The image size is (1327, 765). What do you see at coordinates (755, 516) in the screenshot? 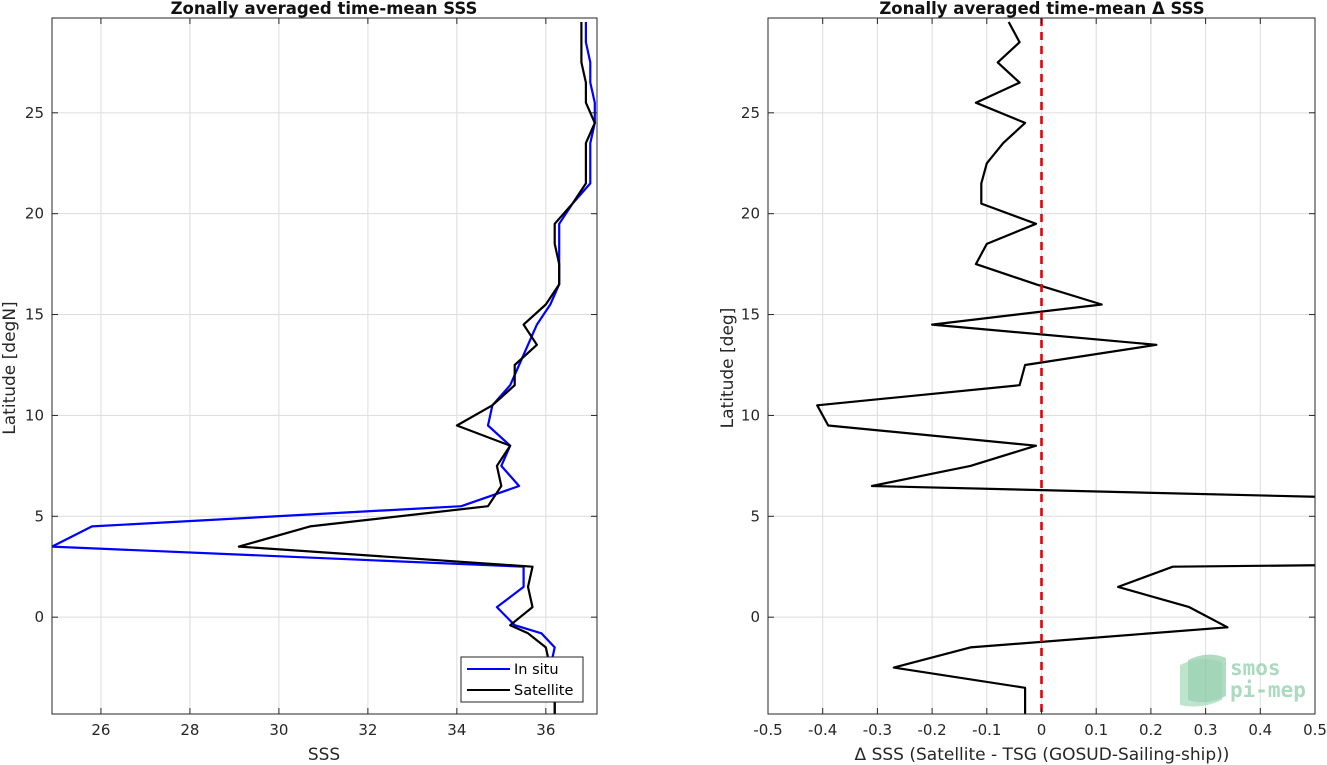
I see `right-y-tick-label: 5` at bounding box center [755, 516].